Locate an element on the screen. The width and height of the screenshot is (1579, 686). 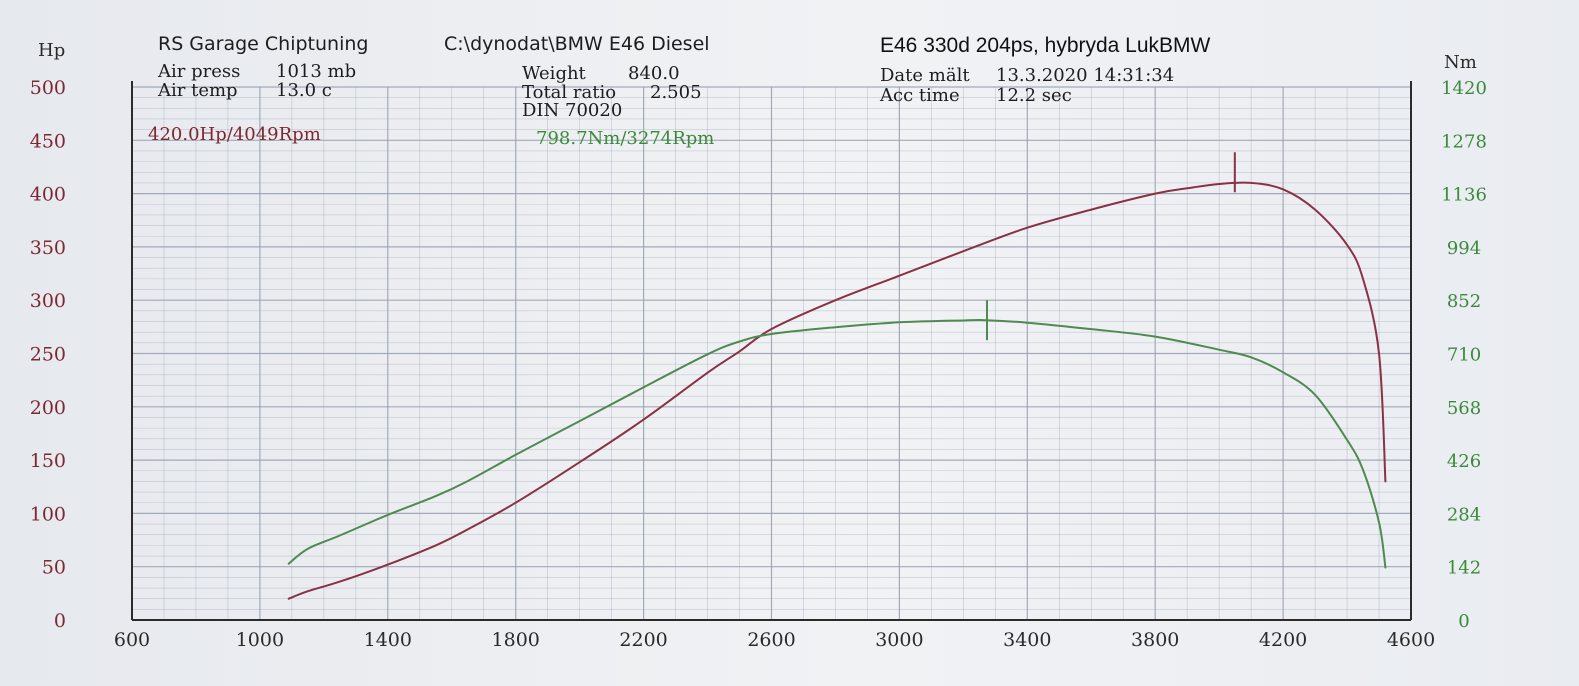
acc-time-value: 12.2 sec is located at coordinates (1034, 95).